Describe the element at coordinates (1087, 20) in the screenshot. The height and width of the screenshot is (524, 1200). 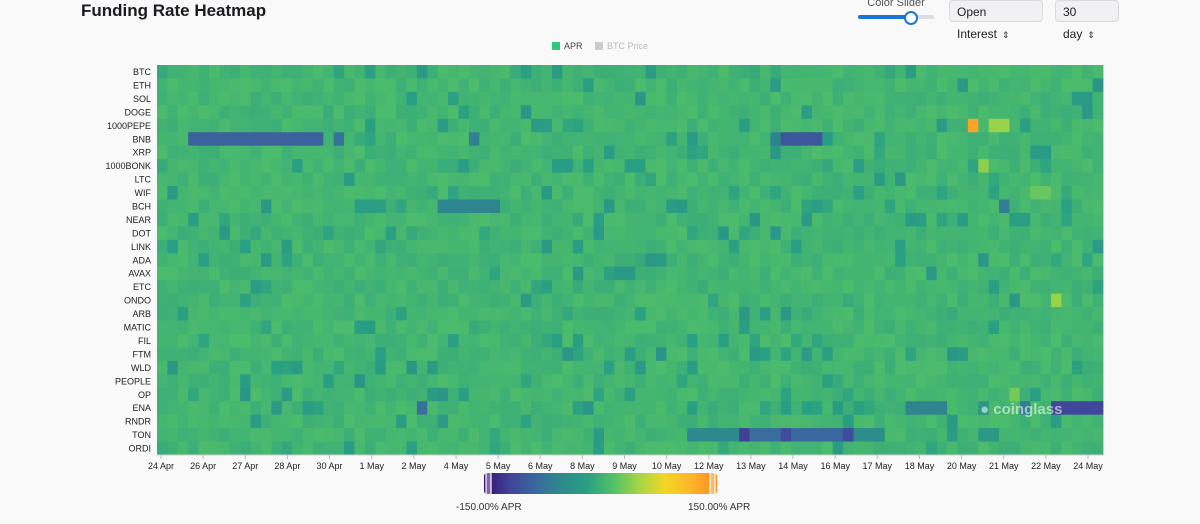
I see `range-select: 30 day ⇕` at that location.